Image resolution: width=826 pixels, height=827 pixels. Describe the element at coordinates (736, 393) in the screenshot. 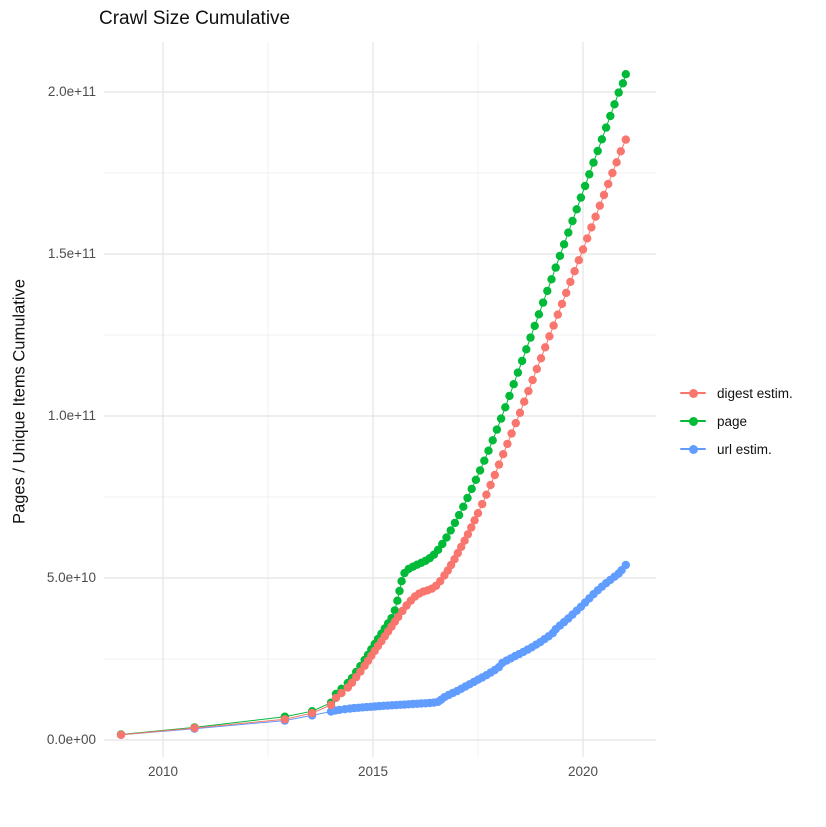

I see `legend-item-digest-estim: digest estim.` at that location.